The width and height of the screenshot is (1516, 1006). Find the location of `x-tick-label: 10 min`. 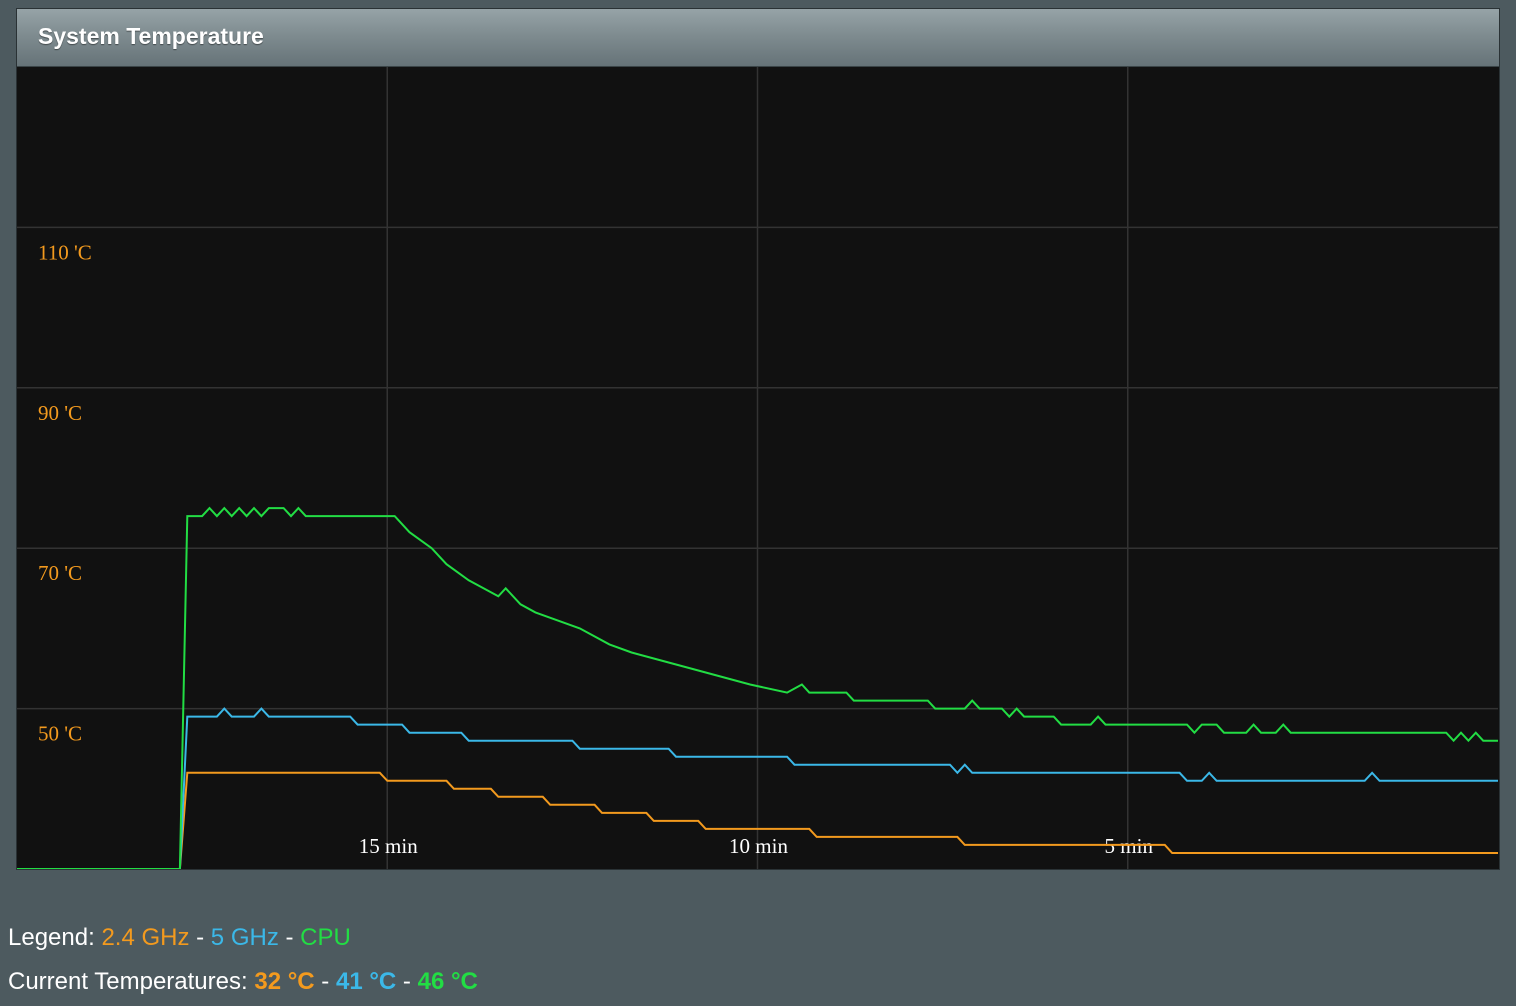

x-tick-label: 10 min is located at coordinates (758, 846).